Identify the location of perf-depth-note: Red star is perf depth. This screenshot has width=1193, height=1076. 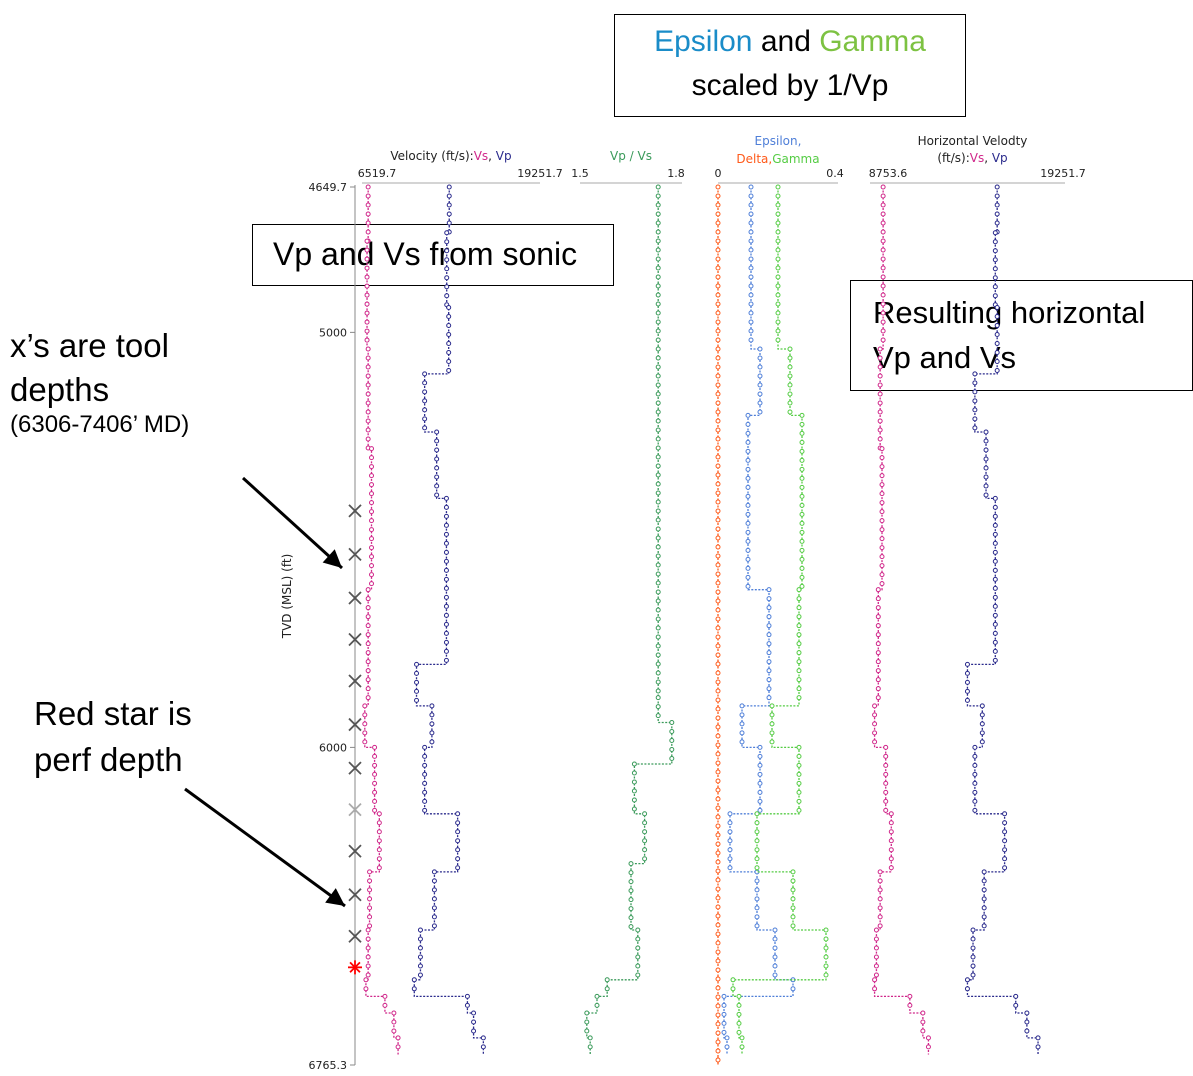
(113, 737).